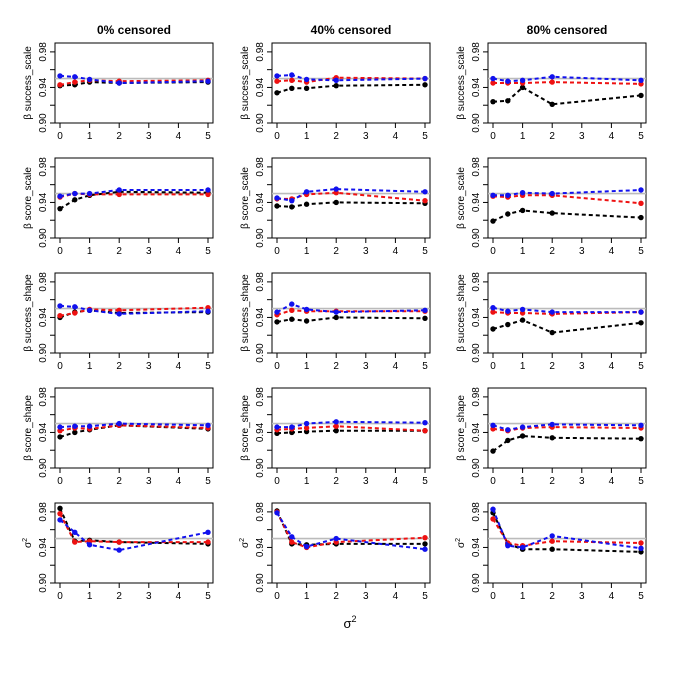 This screenshot has width=700, height=700. Describe the element at coordinates (28, 544) in the screenshot. I see `y-axis-label-text: σ` at that location.